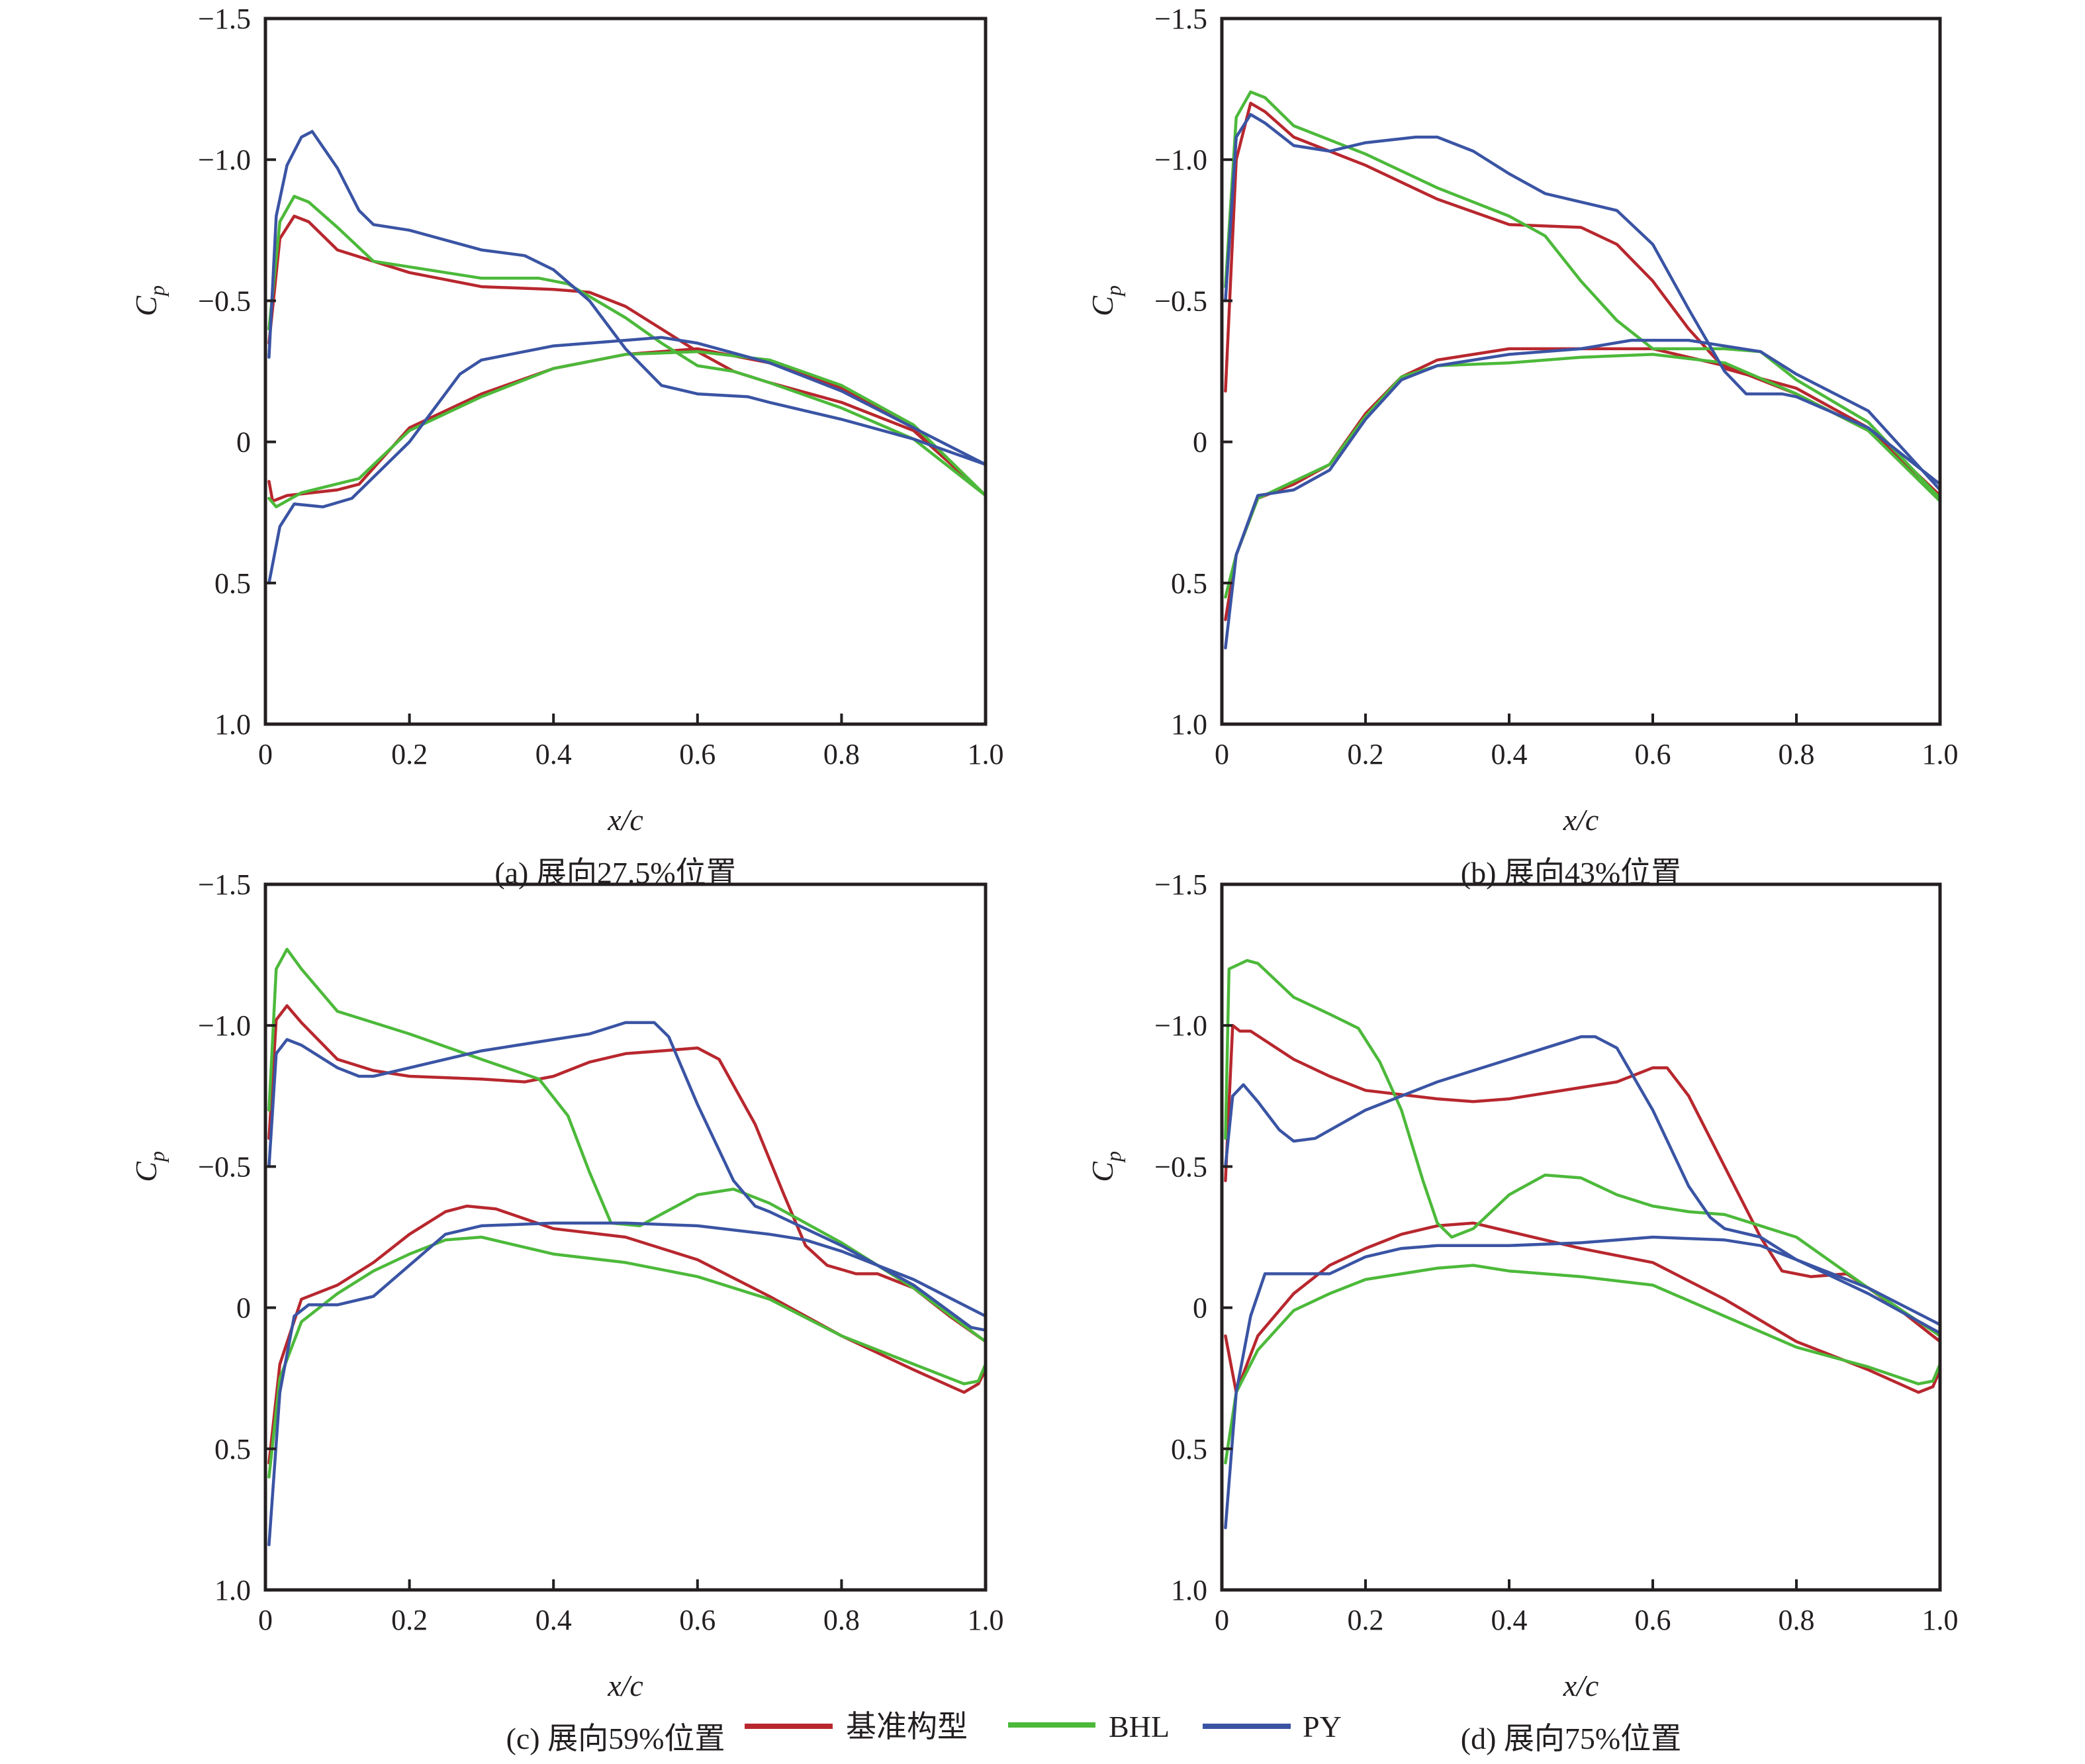 This screenshot has height=1764, width=2085. What do you see at coordinates (1043, 1726) in the screenshot?
I see `legend: 基准构型 BHL PY` at bounding box center [1043, 1726].